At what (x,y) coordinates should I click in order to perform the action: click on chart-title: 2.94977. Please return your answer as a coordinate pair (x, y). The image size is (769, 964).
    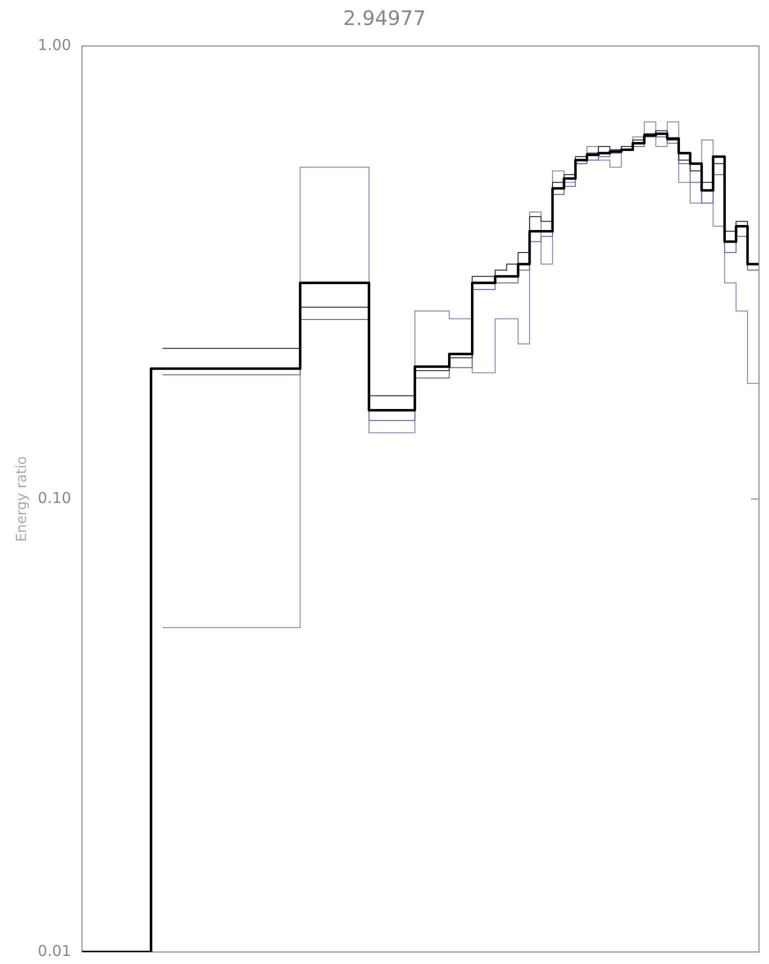
    Looking at the image, I should click on (384, 18).